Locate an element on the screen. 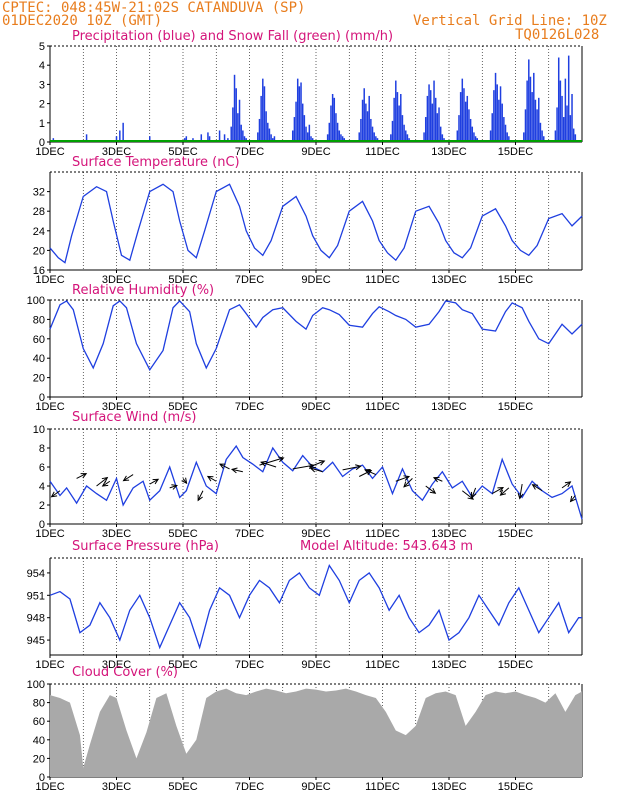 This screenshot has height=800, width=618. precipitation-ytick-label: 0 is located at coordinates (42, 143).